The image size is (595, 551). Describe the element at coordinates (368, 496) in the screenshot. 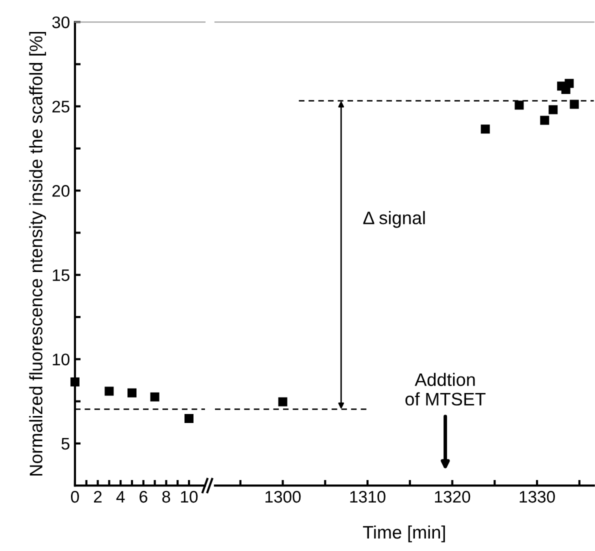

I see `x-tick-label: 1310` at that location.